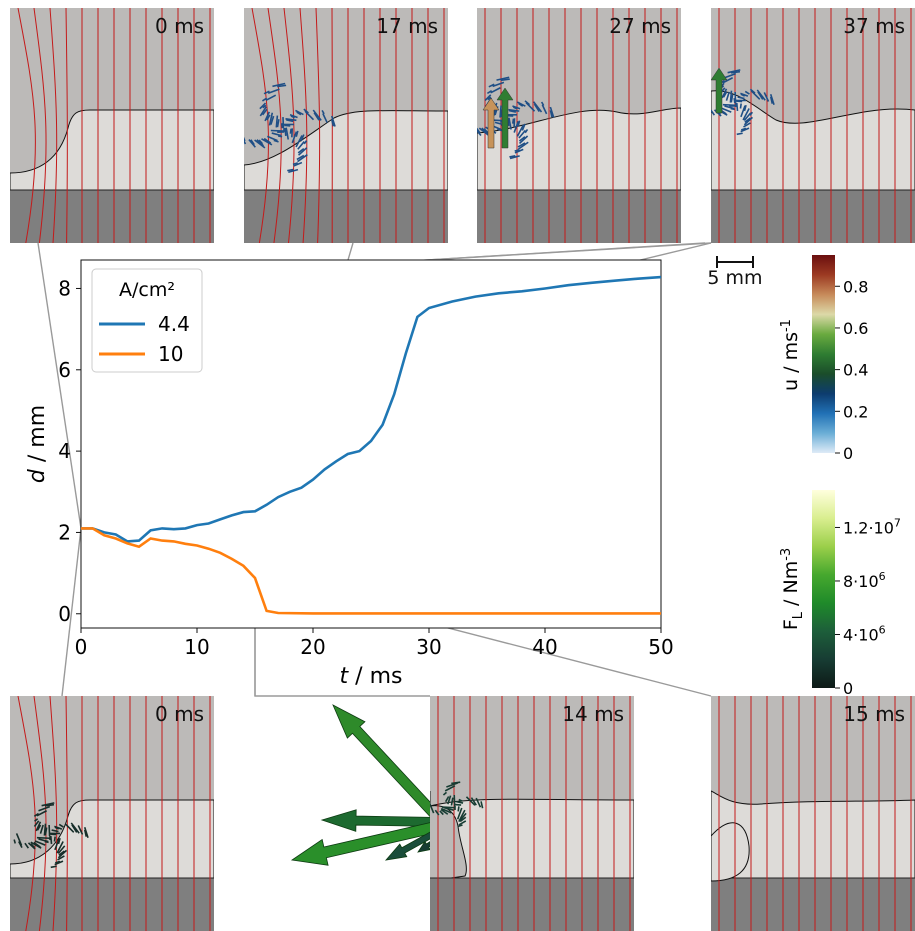 This screenshot has width=915, height=931. What do you see at coordinates (407, 26) in the screenshot?
I see `snapshot-label: 17 ms` at bounding box center [407, 26].